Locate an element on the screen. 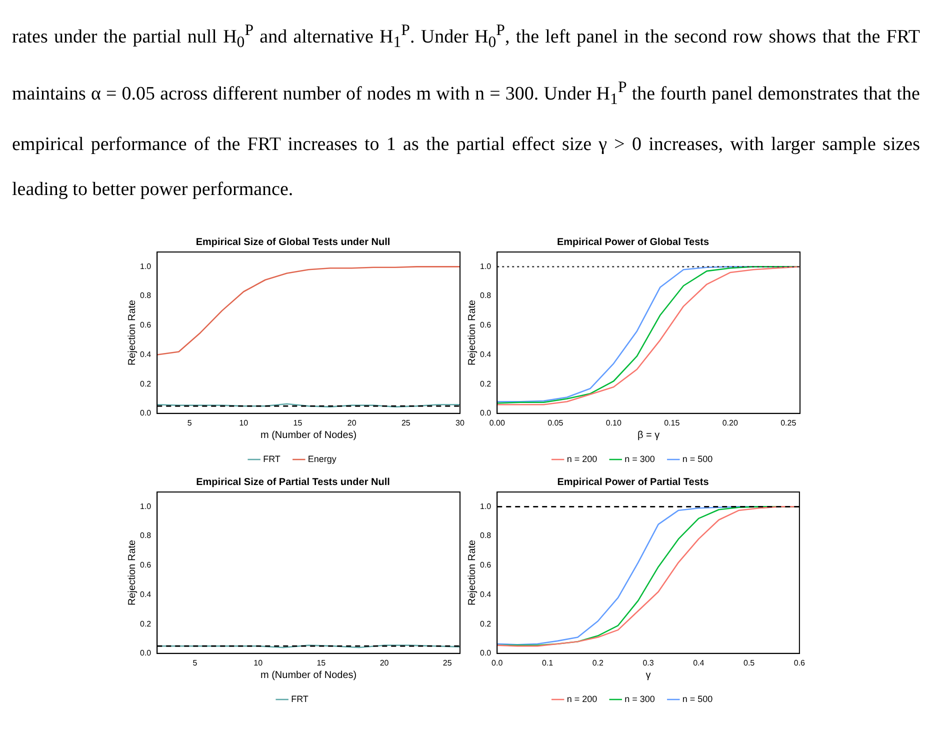  chart-title: Empirical Power of Partial Tests is located at coordinates (633, 482).